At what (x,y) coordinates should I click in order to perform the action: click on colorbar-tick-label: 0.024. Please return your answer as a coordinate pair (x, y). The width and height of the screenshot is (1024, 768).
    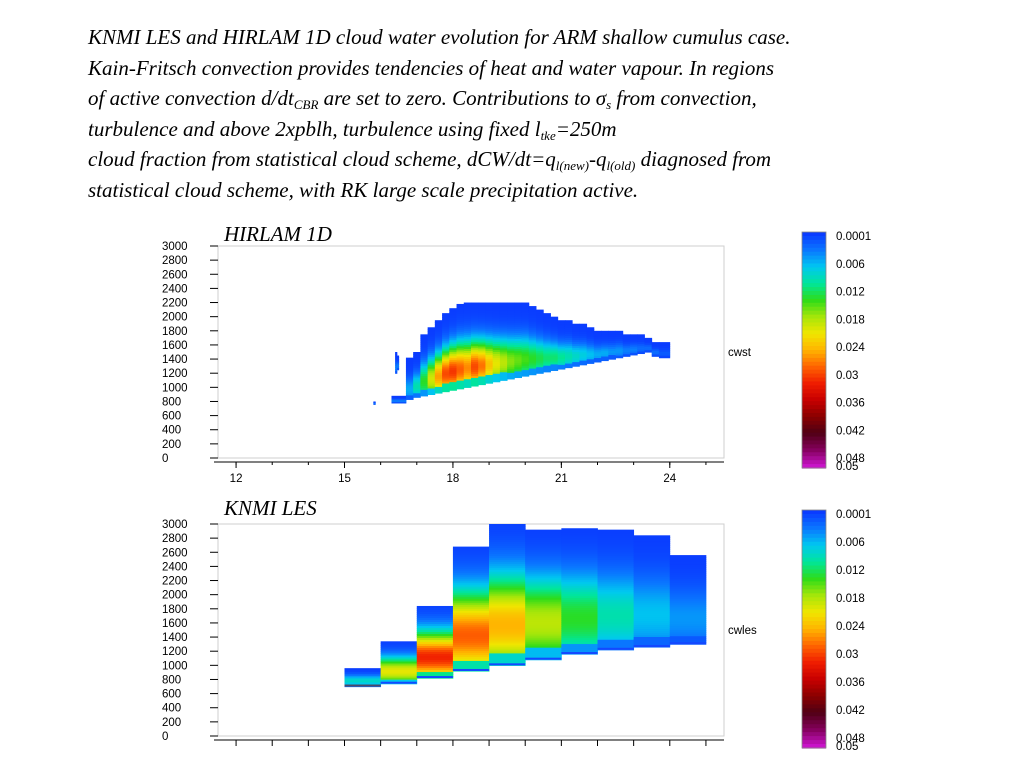
    Looking at the image, I should click on (850, 348).